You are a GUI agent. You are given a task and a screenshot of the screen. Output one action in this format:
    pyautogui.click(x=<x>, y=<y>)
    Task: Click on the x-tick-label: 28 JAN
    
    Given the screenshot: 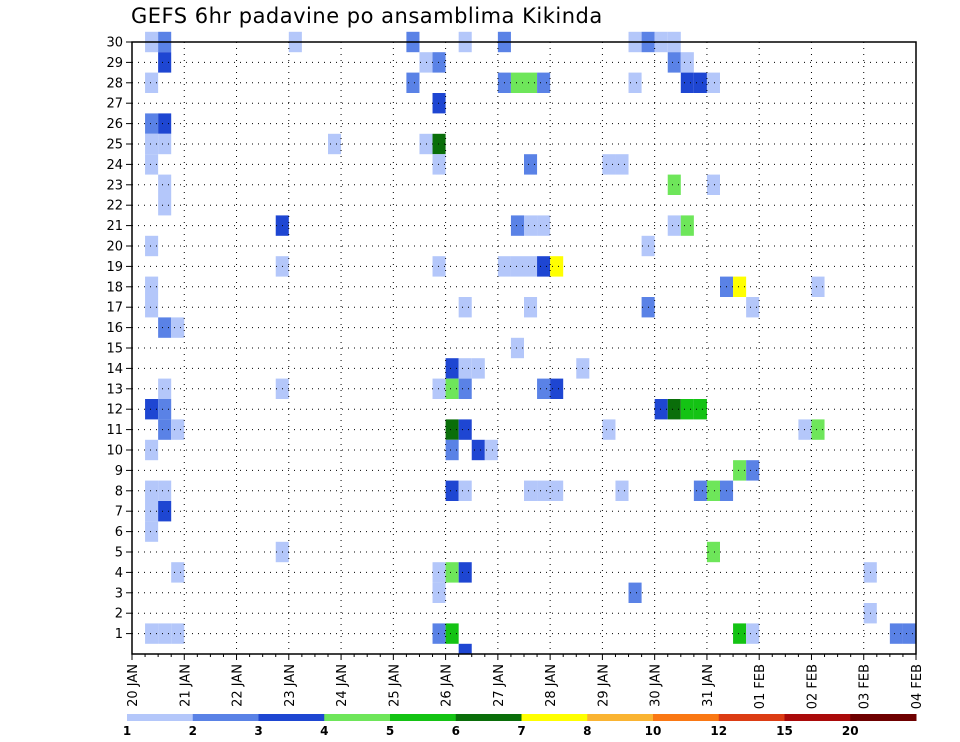 What is the action you would take?
    pyautogui.click(x=551, y=685)
    